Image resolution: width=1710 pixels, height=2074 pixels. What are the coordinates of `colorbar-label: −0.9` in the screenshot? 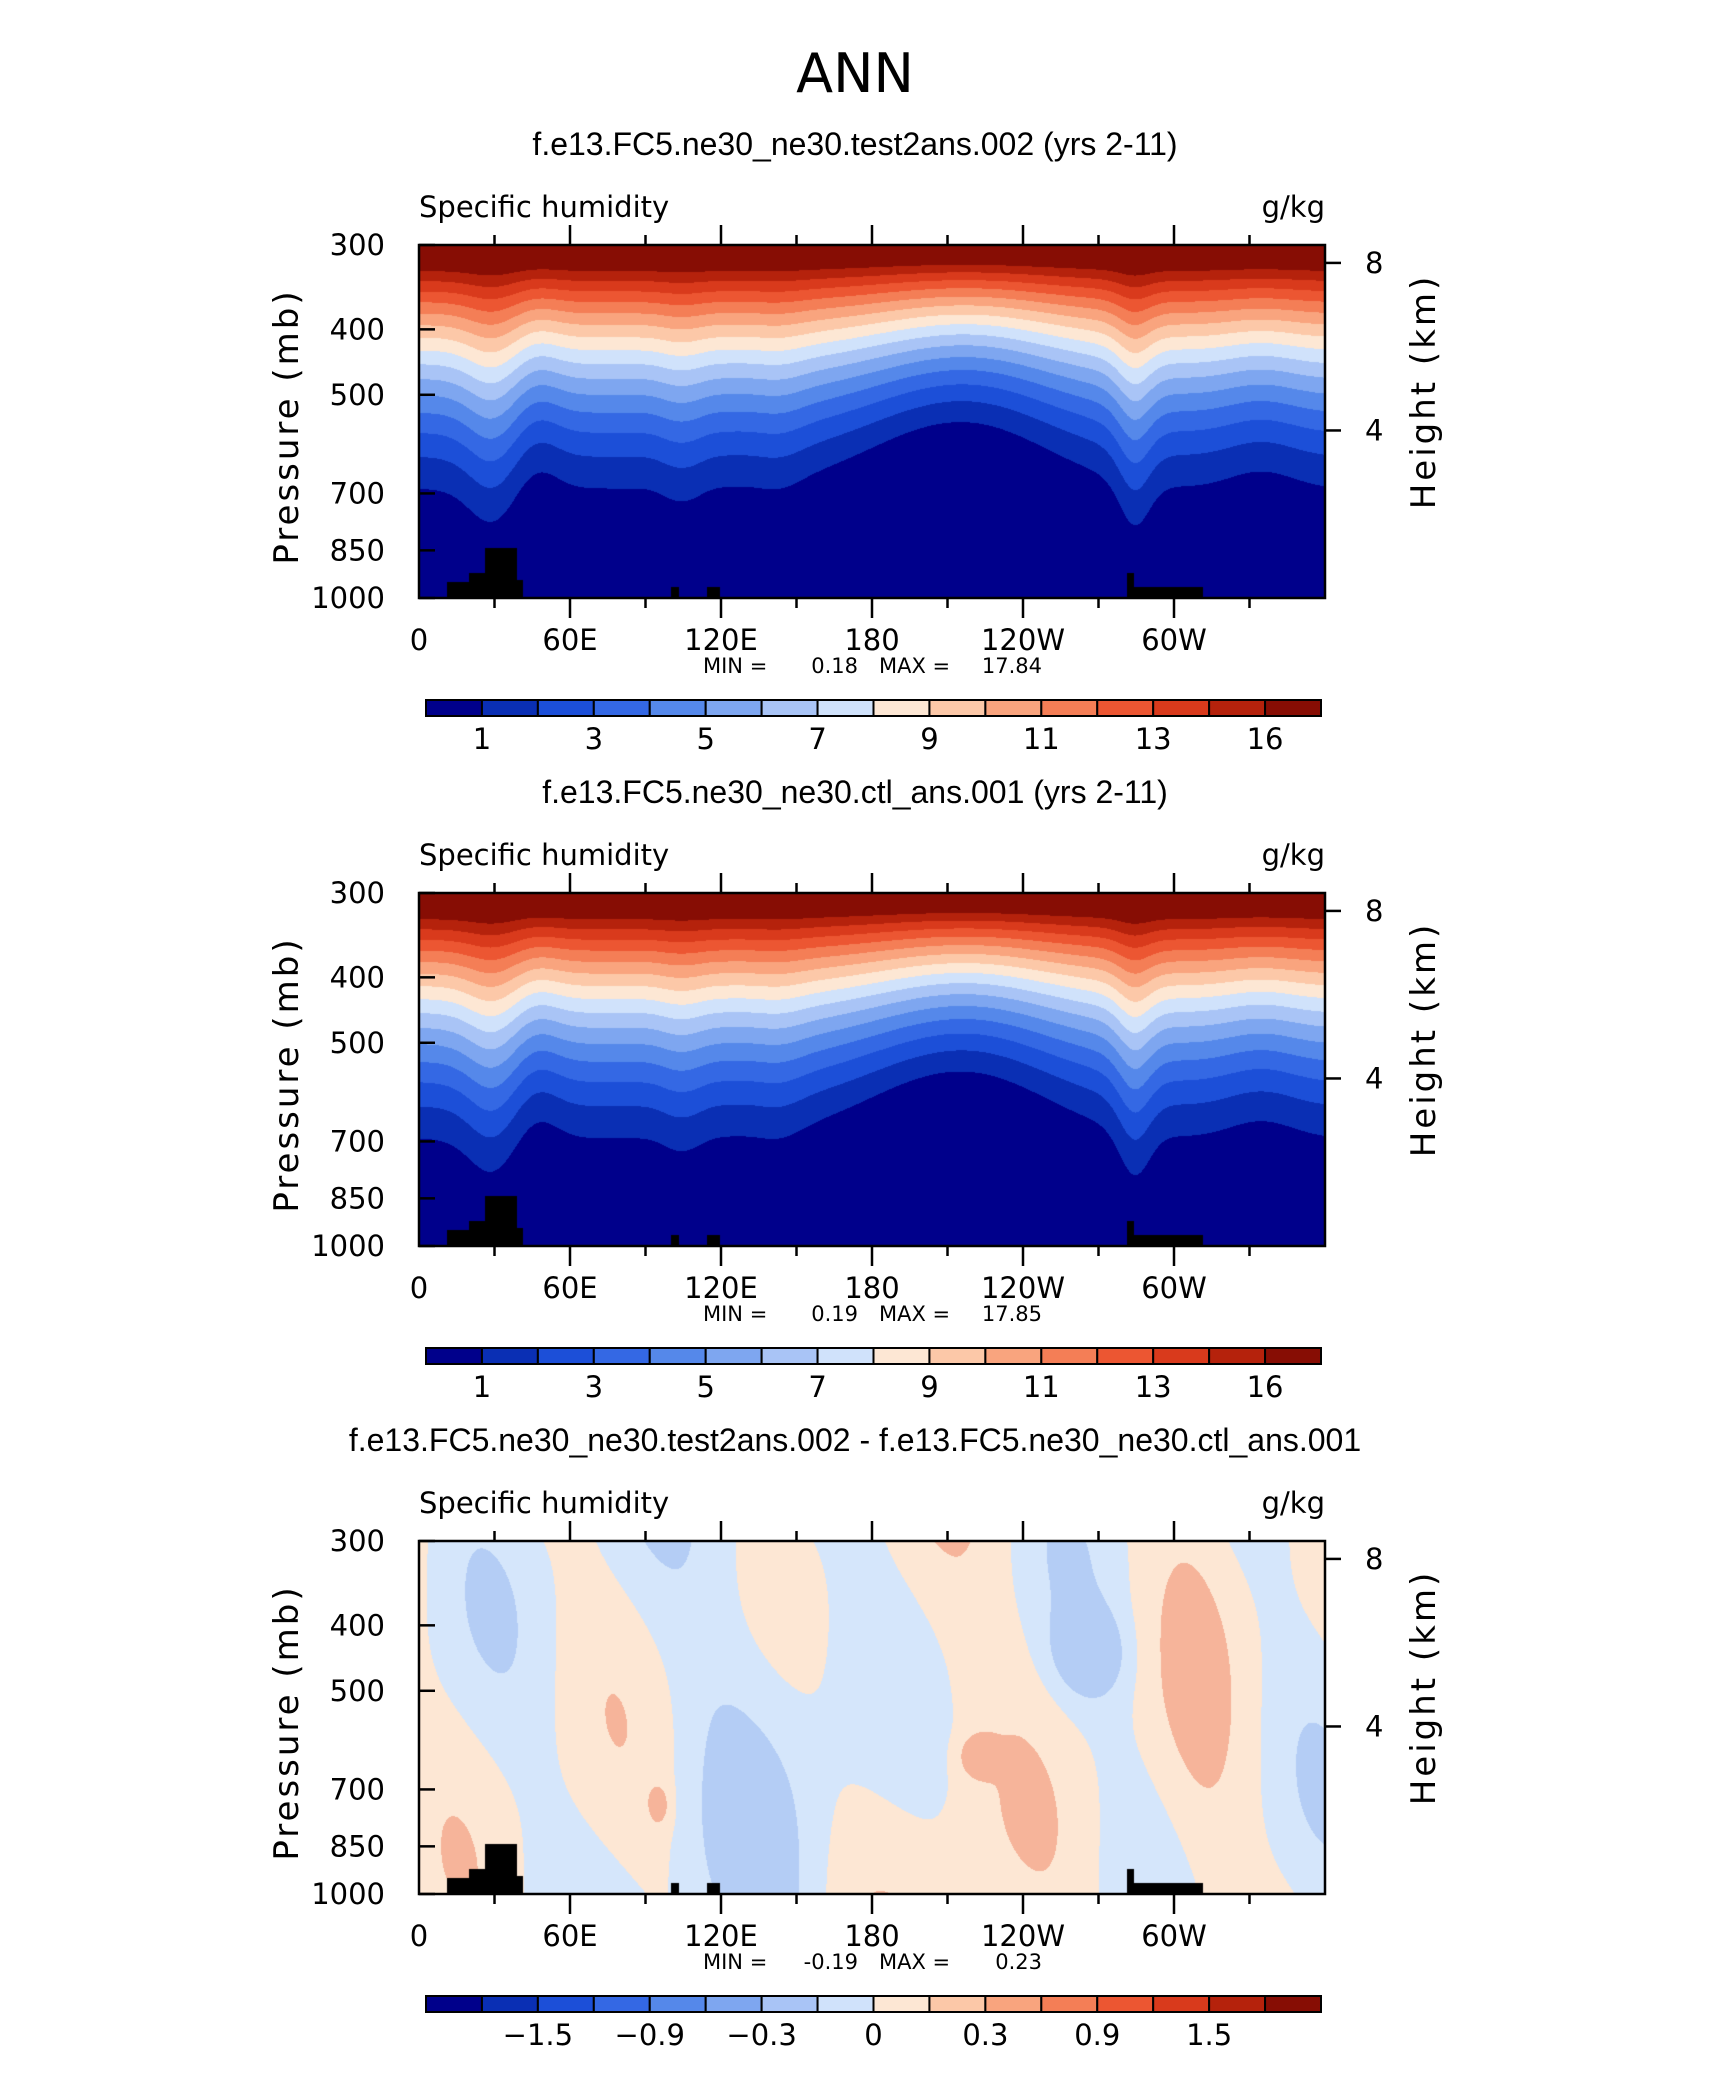 It's located at (650, 2035).